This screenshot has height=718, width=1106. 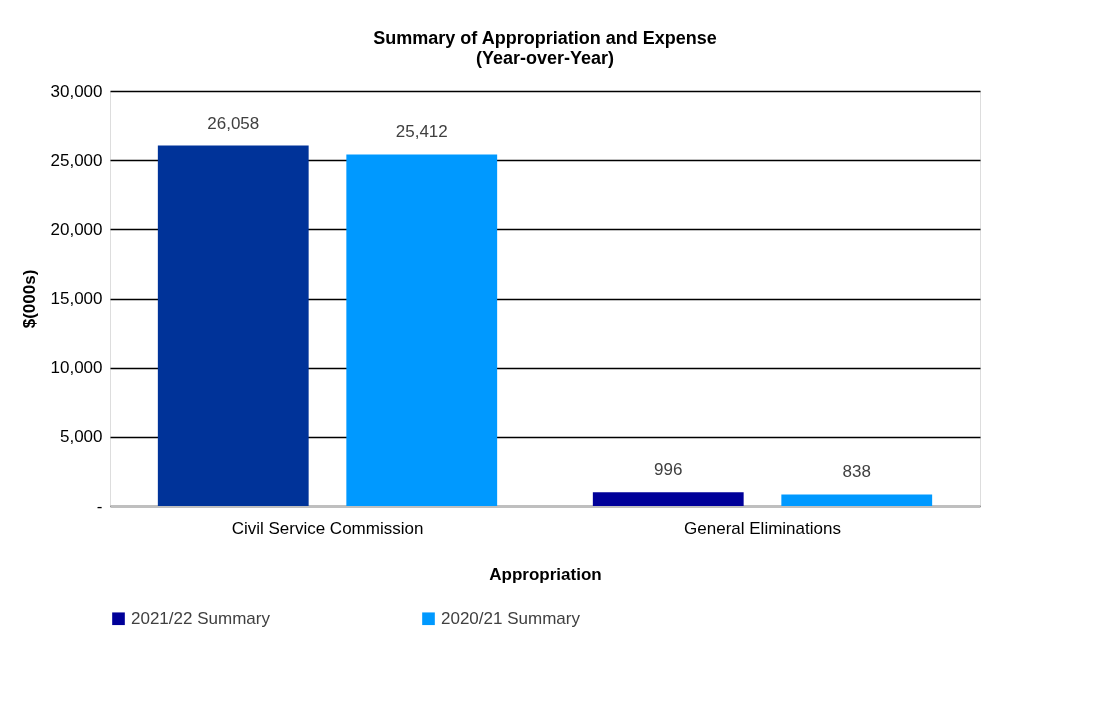 I want to click on text: (Year-over-Year), so click(x=545, y=58).